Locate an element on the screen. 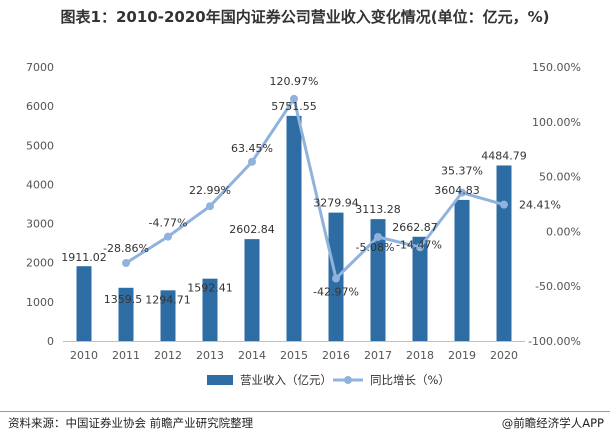 This screenshot has width=610, height=442. growth-value-label: 22.99% is located at coordinates (210, 190).